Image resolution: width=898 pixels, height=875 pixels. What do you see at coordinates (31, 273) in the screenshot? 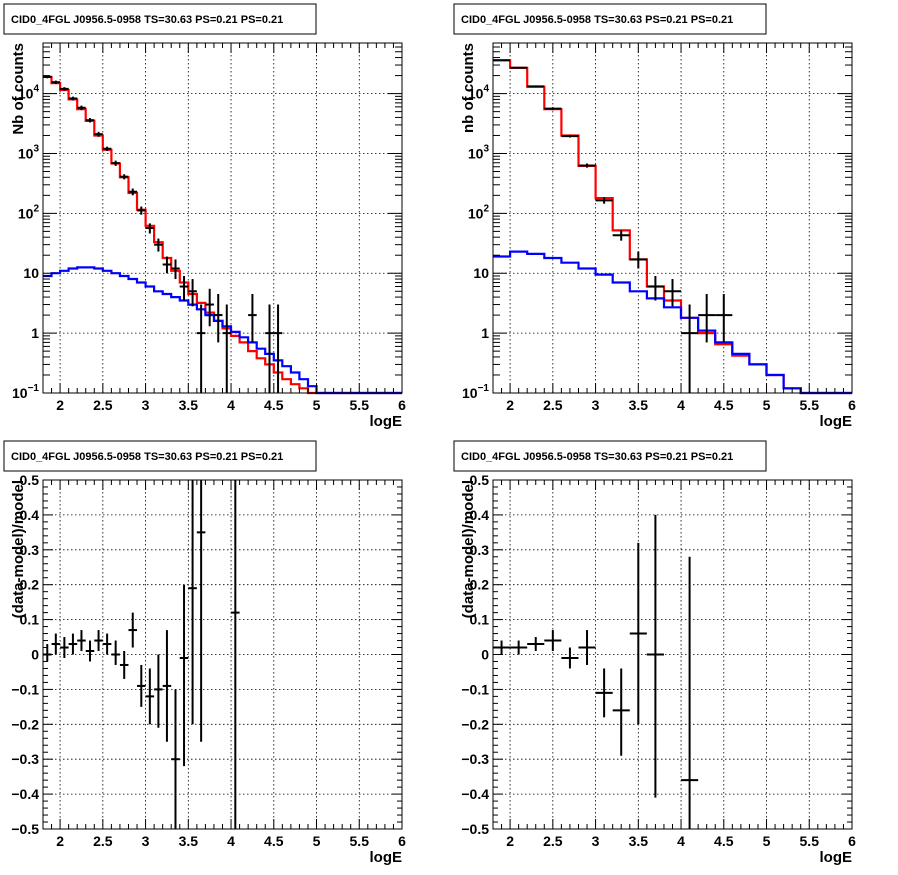
I see `y-tick-label: 10` at bounding box center [31, 273].